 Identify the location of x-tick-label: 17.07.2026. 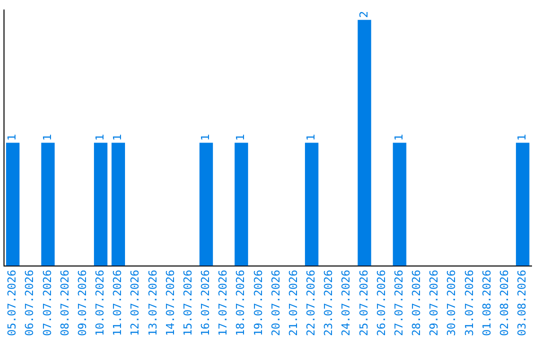
(223, 303).